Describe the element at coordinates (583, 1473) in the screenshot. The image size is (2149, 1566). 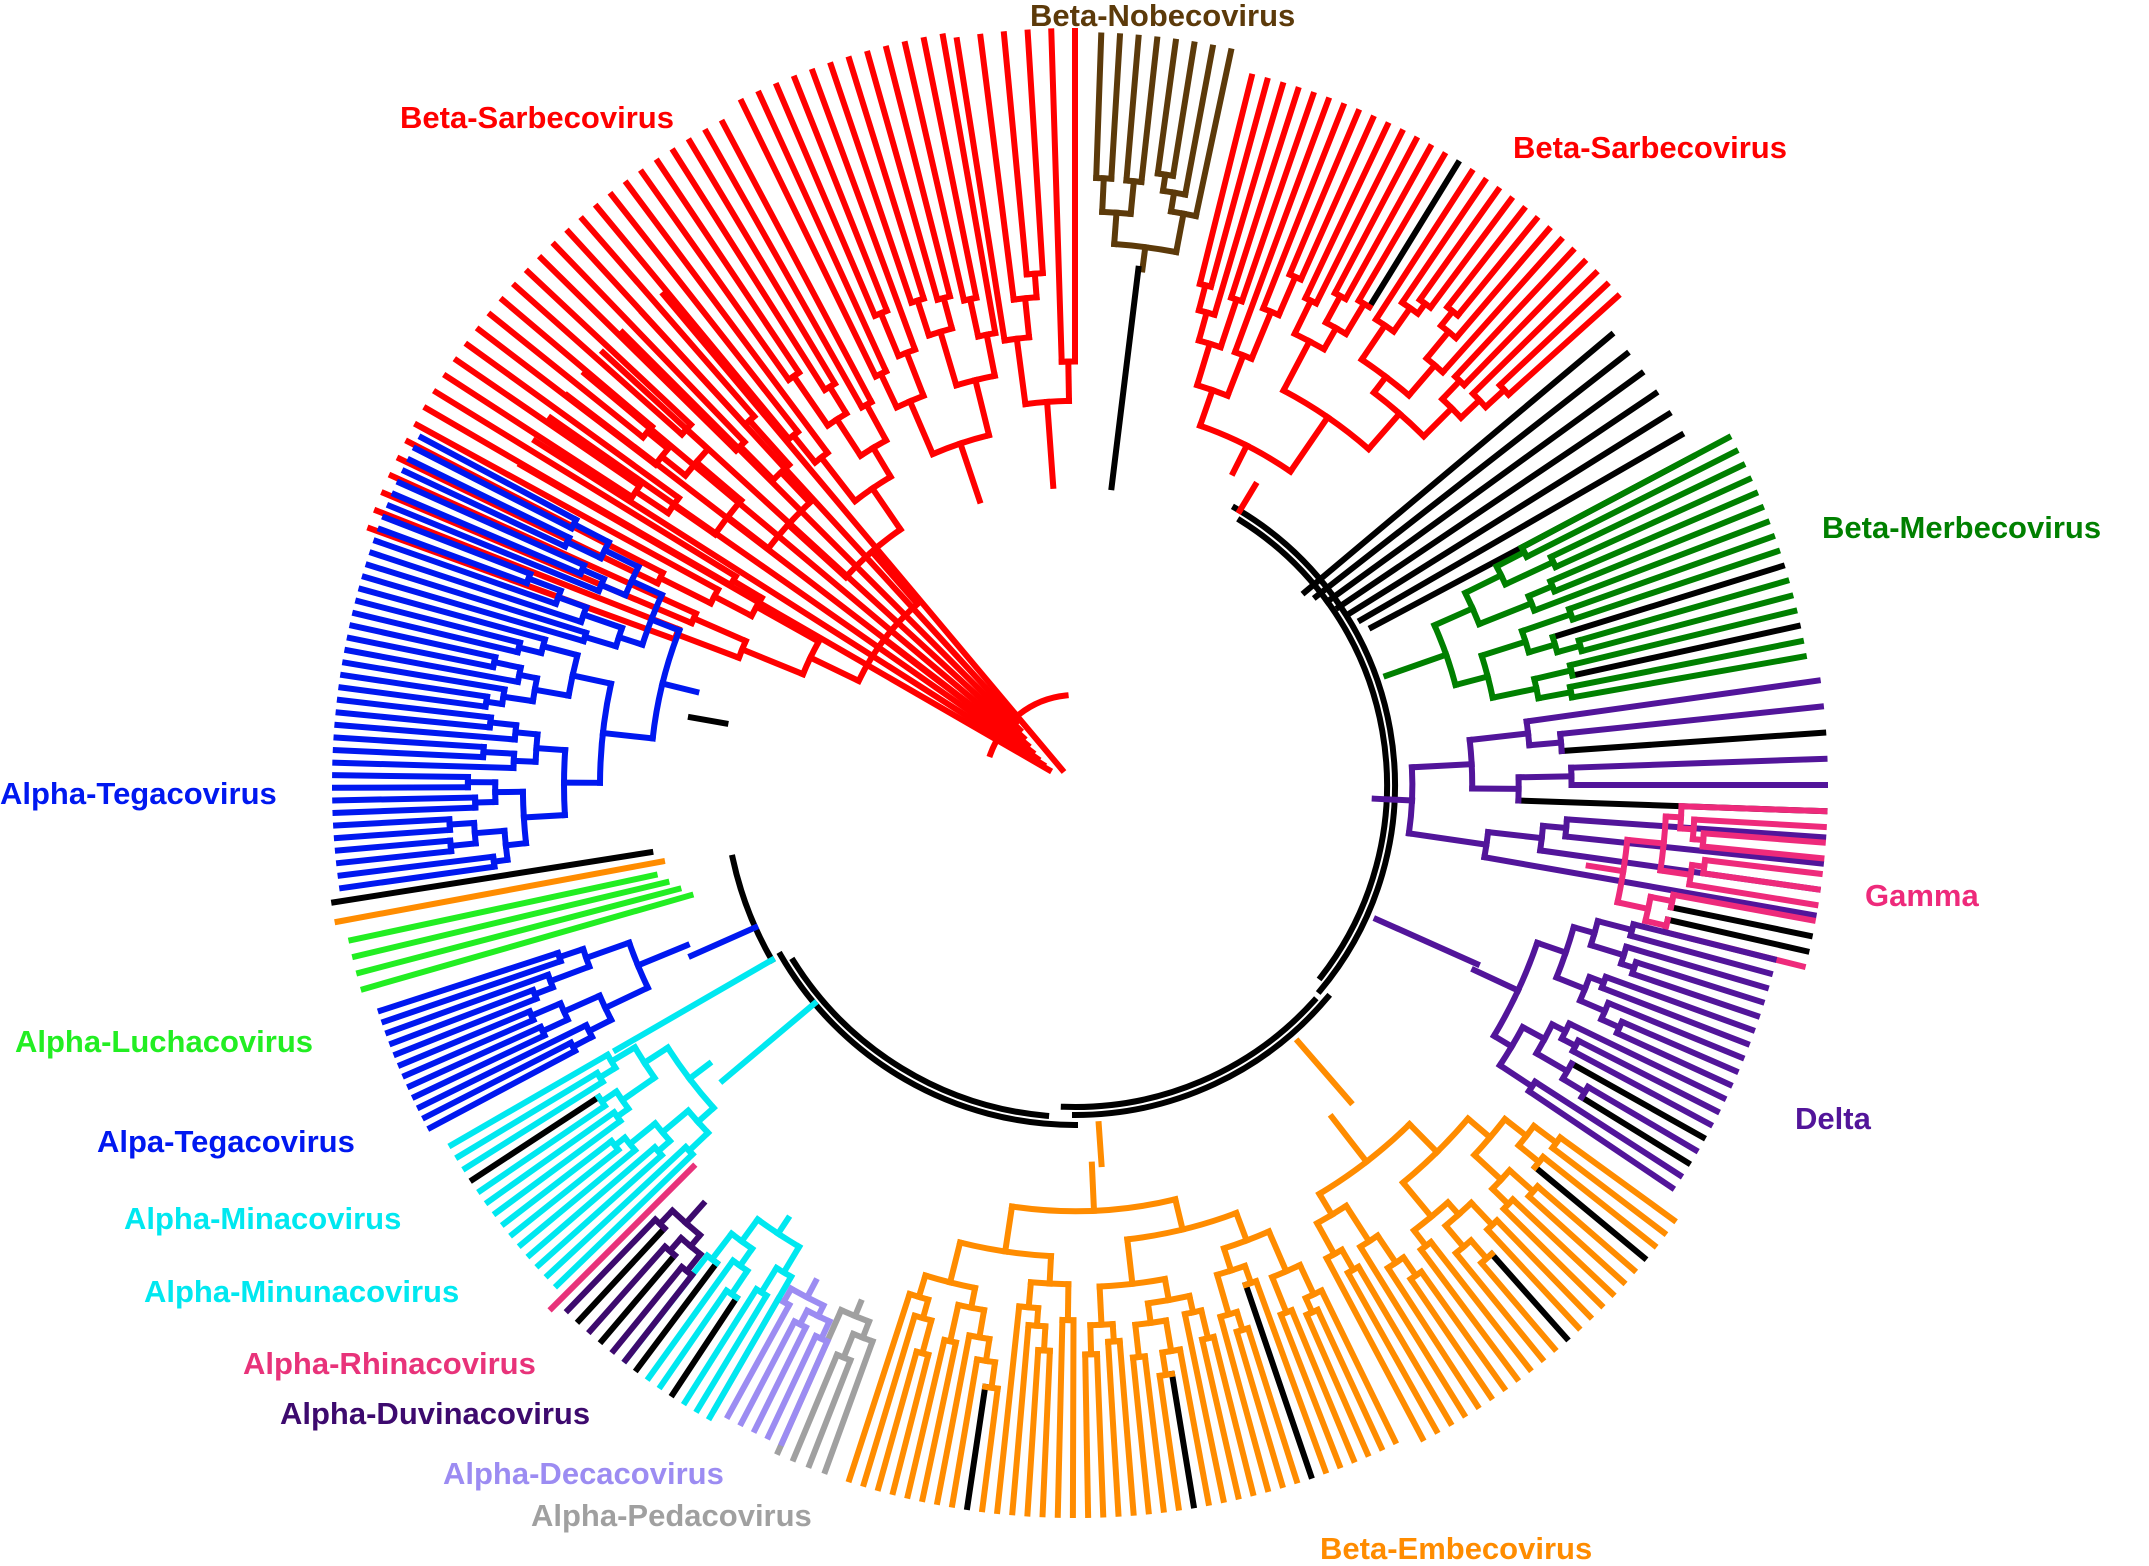
I see `clade-label-alpha-decacovirus: Alpha-Decacovirus` at that location.